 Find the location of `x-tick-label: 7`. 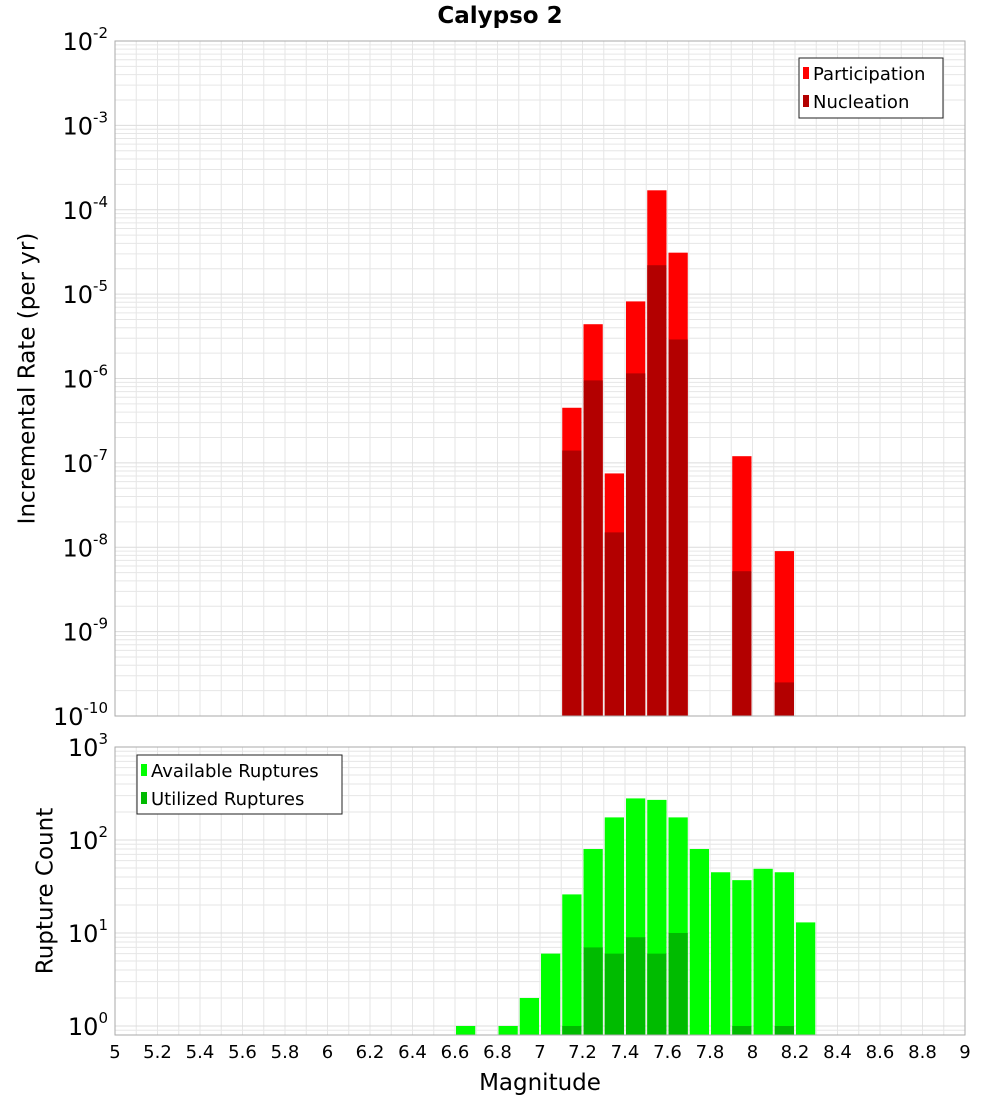

x-tick-label: 7 is located at coordinates (539, 1052).